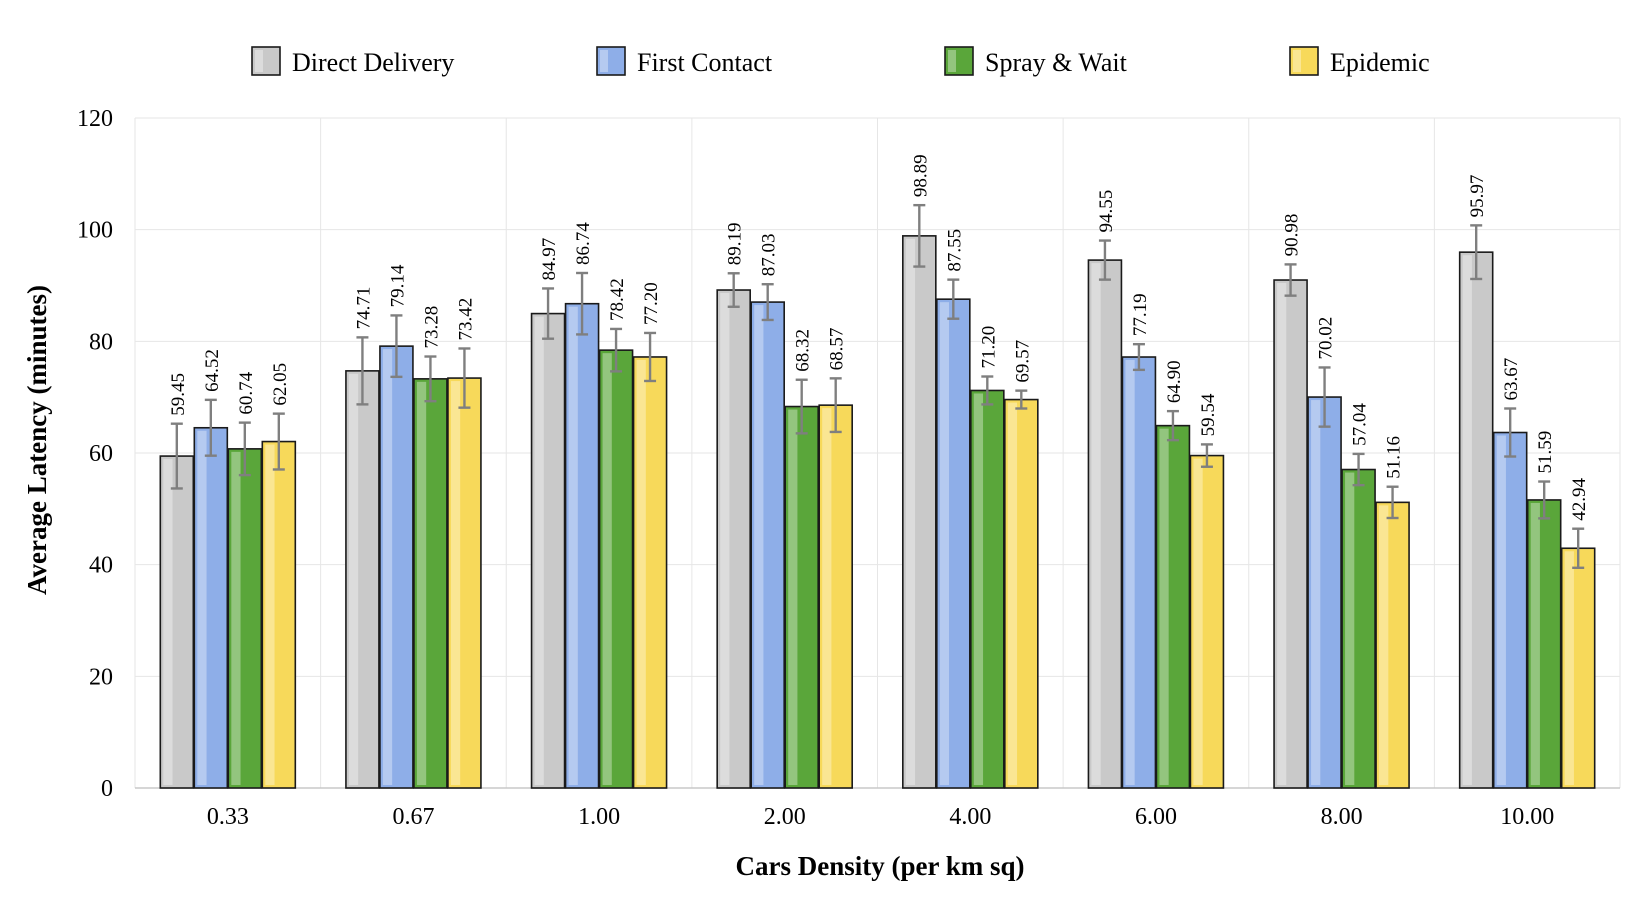  Describe the element at coordinates (954, 250) in the screenshot. I see `data-label: 87.55` at that location.